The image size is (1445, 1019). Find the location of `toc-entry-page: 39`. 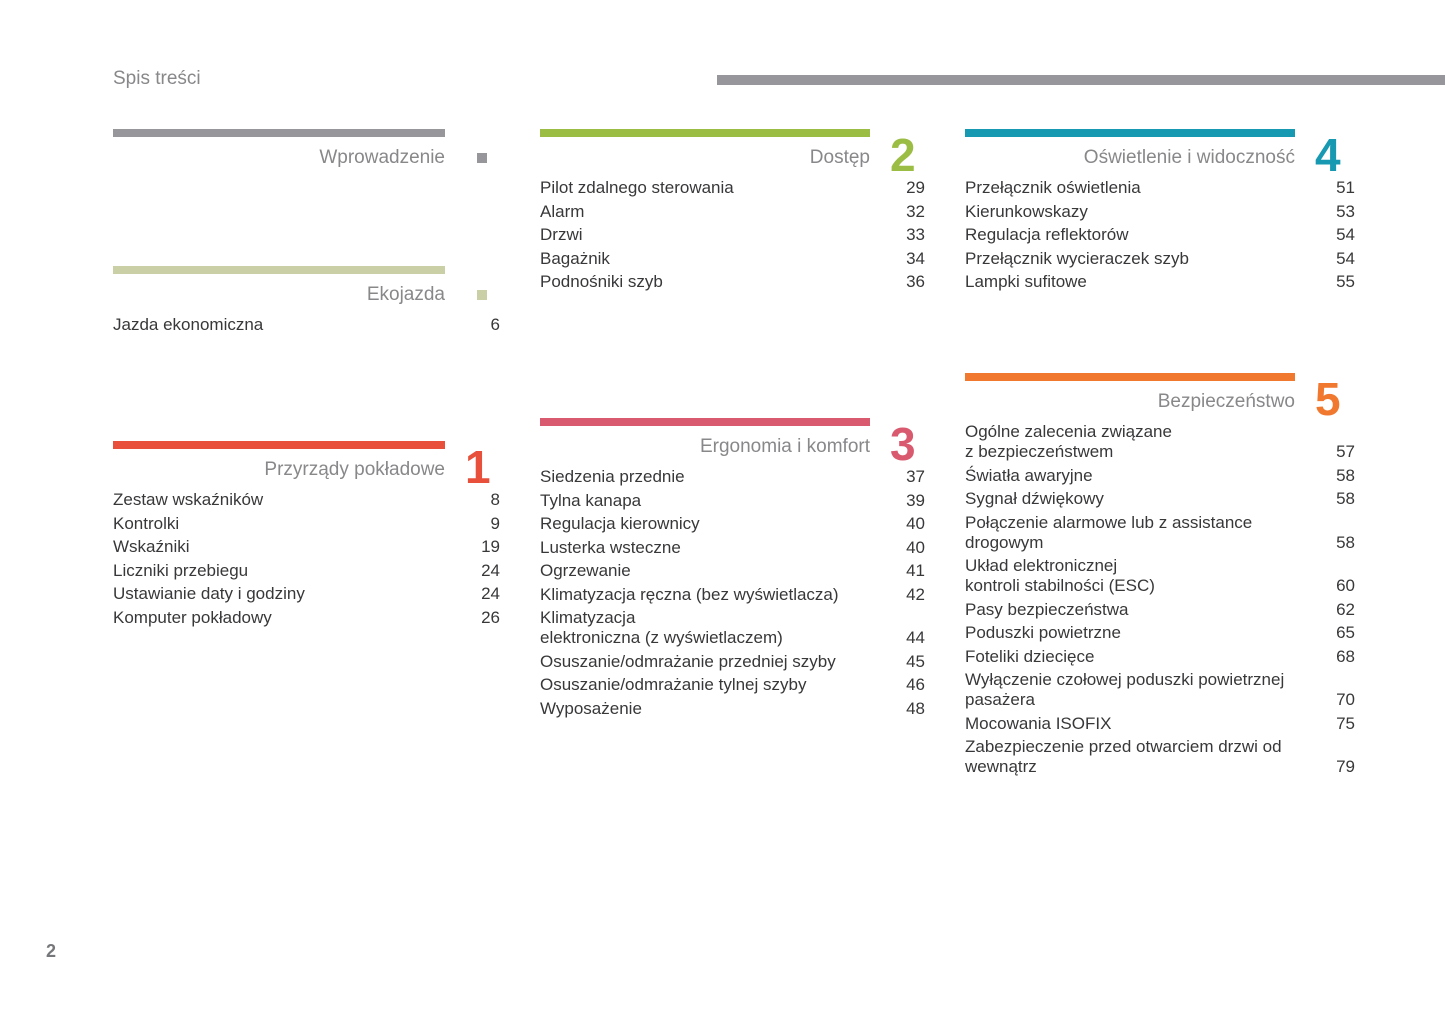

toc-entry-page: 39 is located at coordinates (915, 500).